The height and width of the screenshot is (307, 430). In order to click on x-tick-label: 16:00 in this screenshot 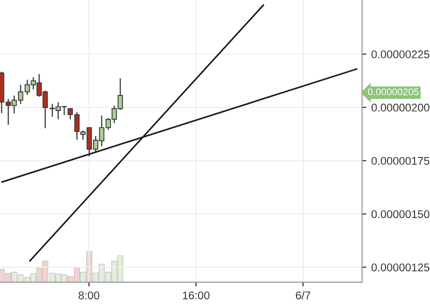, I will do `click(196, 295)`.